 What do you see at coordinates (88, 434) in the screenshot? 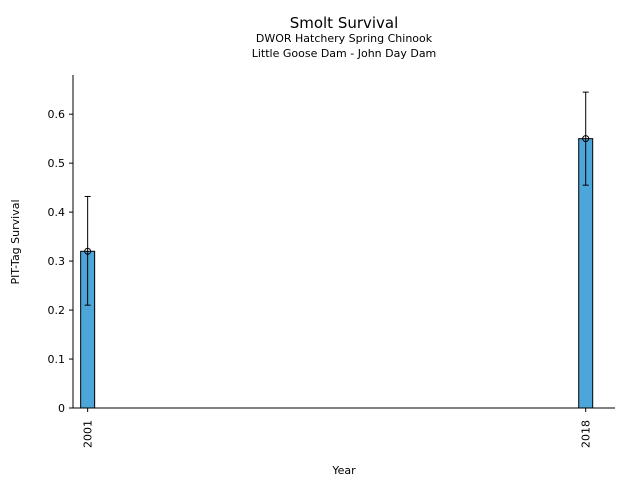
I see `x-tick-label: 2001` at bounding box center [88, 434].